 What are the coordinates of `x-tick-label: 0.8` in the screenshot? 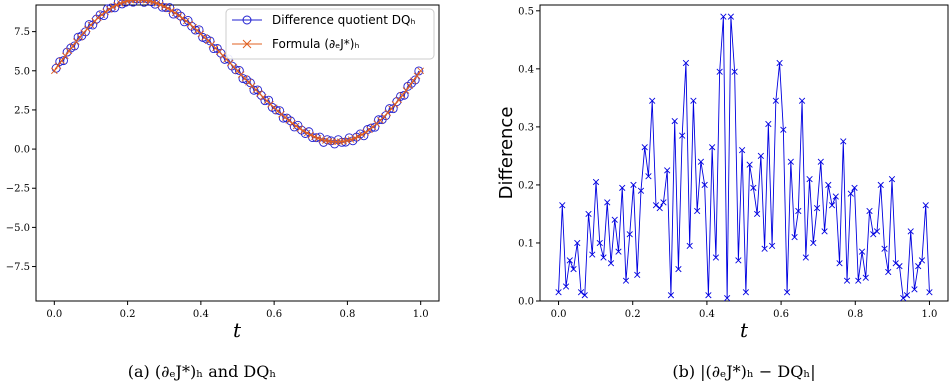 It's located at (347, 314).